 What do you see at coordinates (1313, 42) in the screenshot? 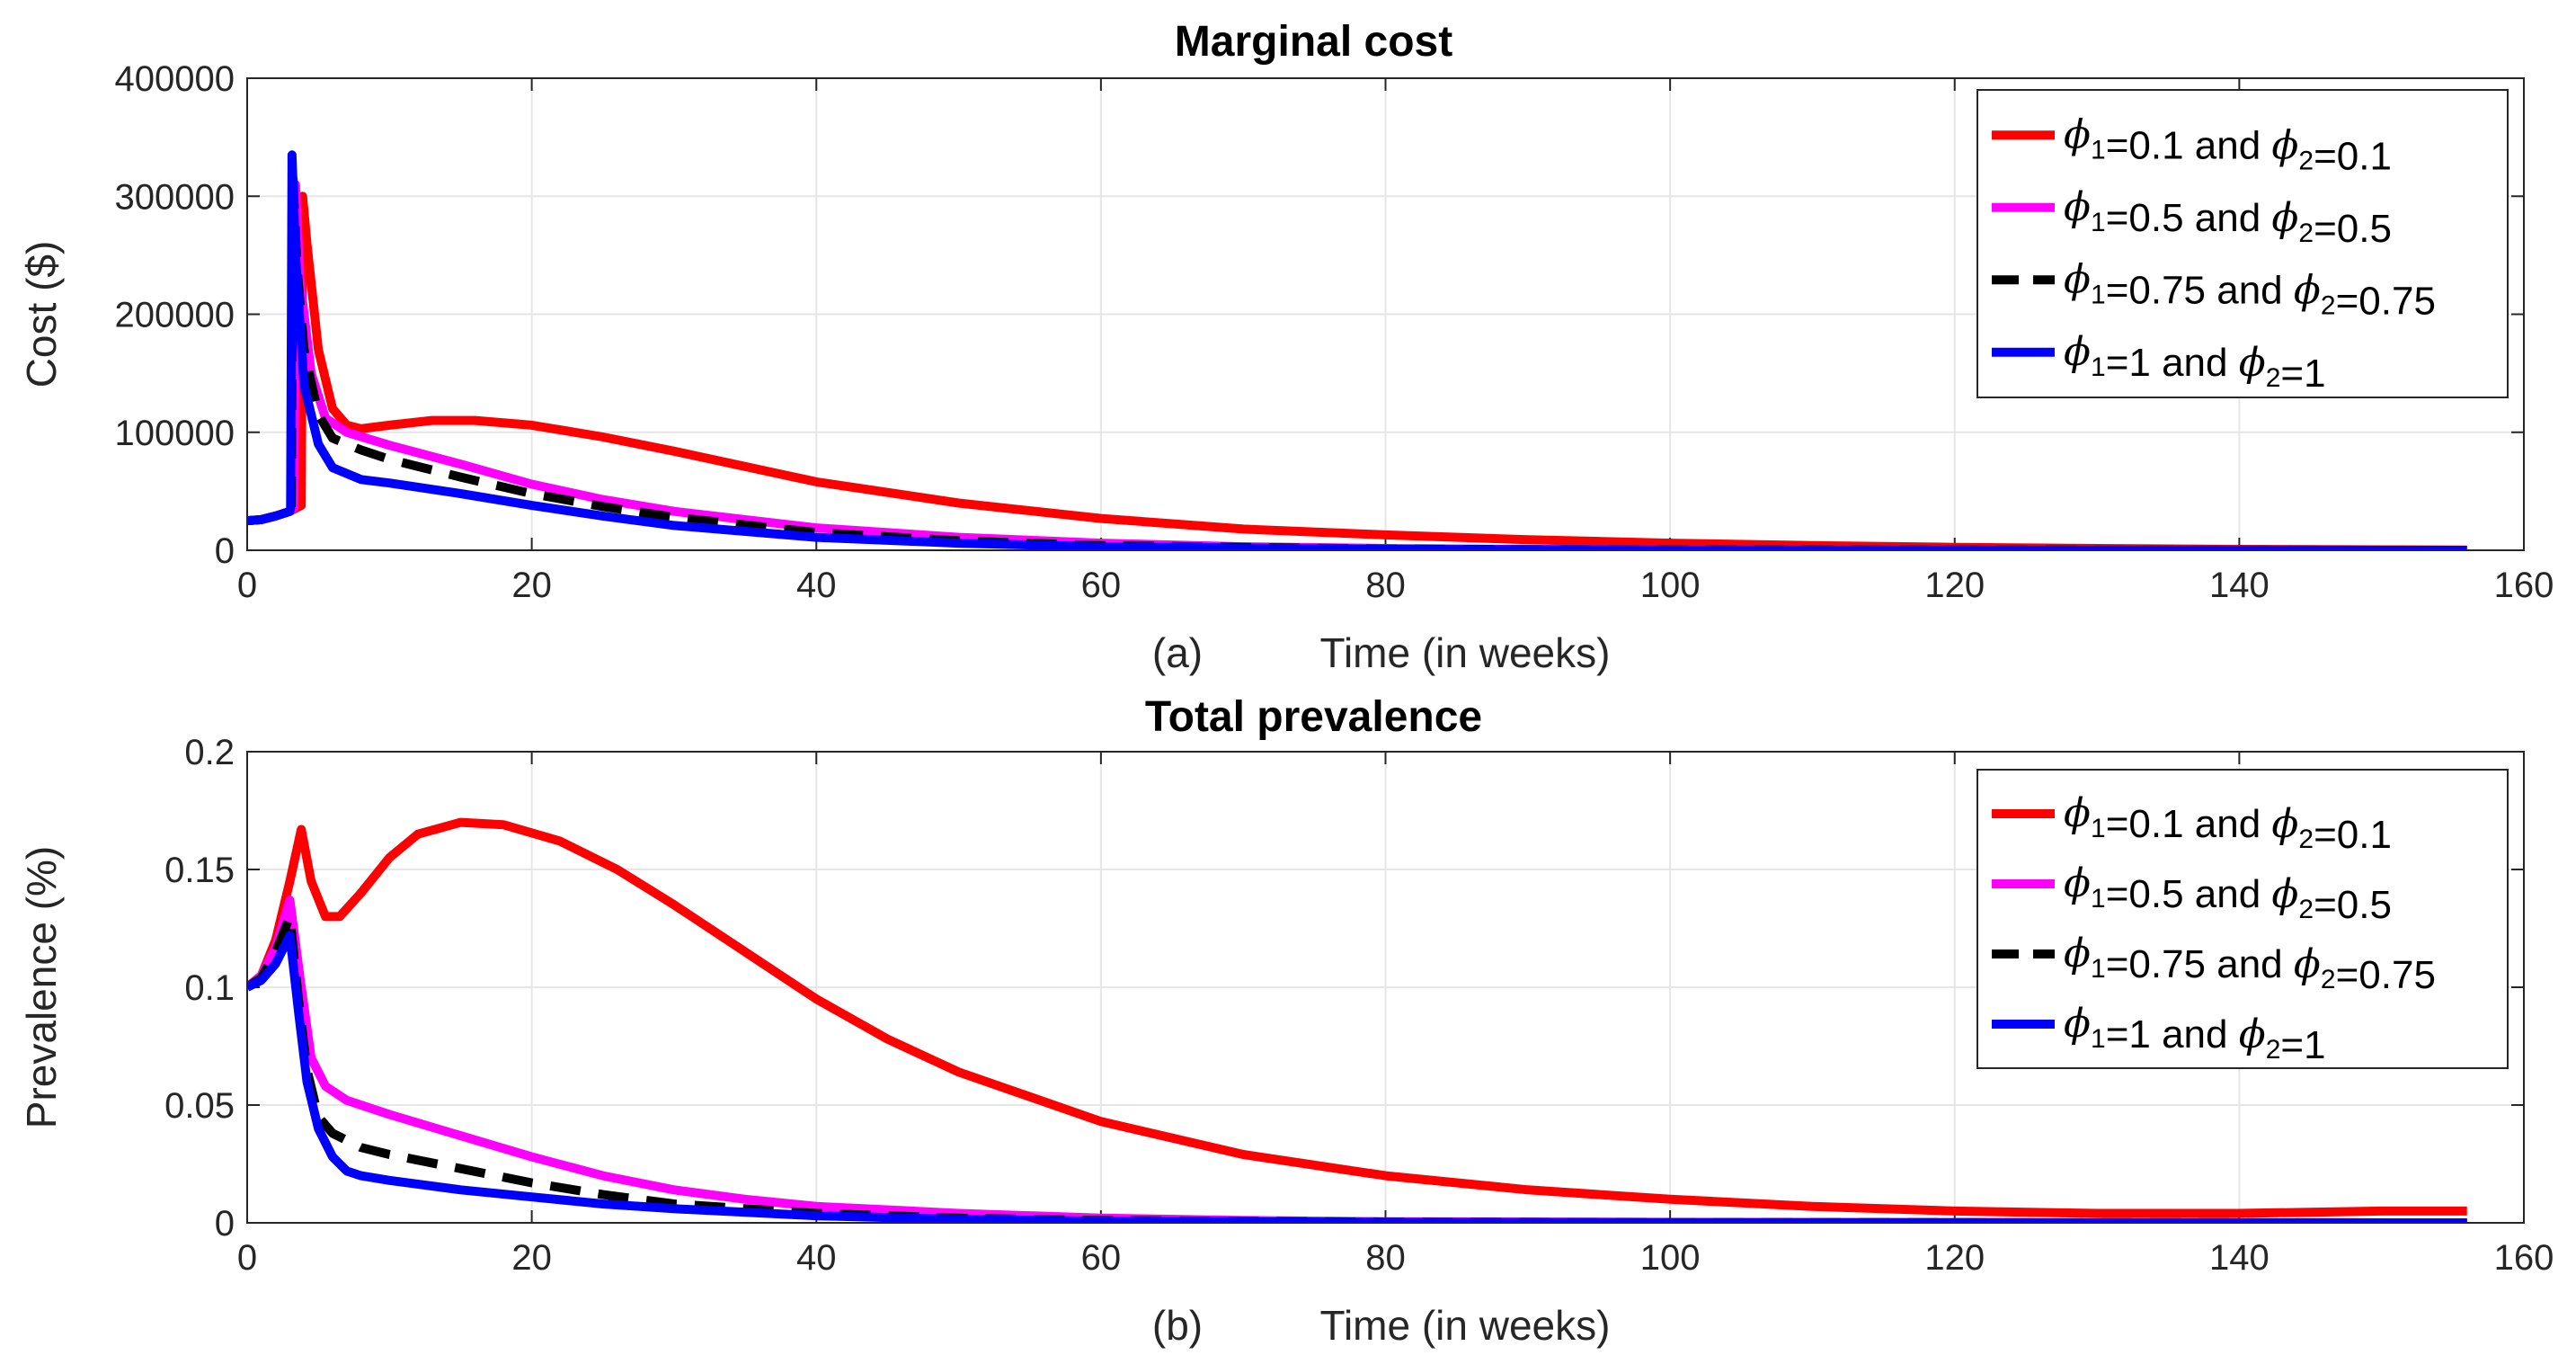
I see `chart-title: Marginal cost` at bounding box center [1313, 42].